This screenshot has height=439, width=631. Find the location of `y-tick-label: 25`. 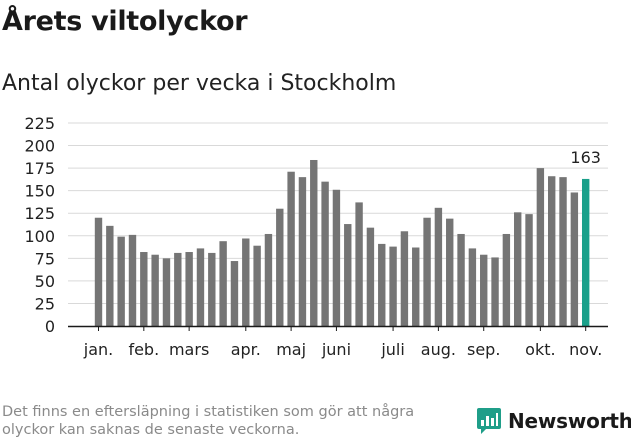

y-tick-label: 25 is located at coordinates (45, 303).